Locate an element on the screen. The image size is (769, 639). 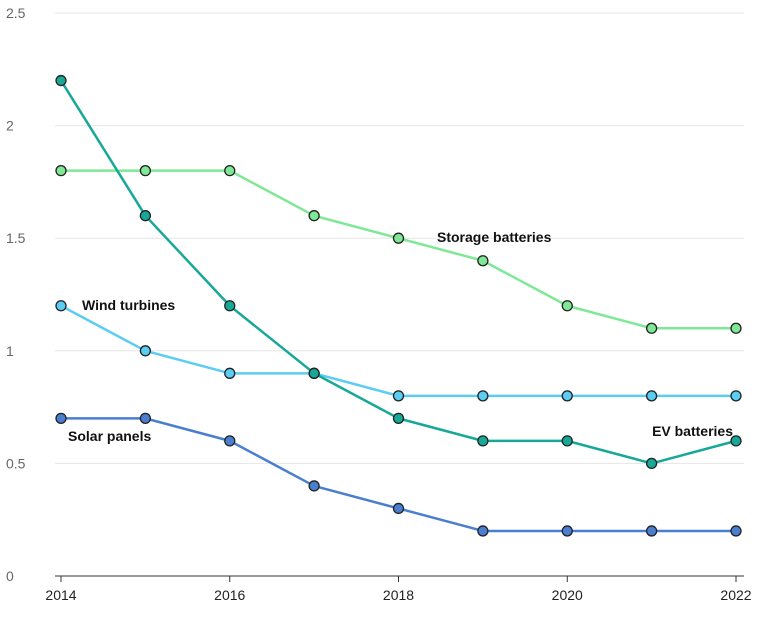
x-tick-label: 2018 is located at coordinates (398, 595).